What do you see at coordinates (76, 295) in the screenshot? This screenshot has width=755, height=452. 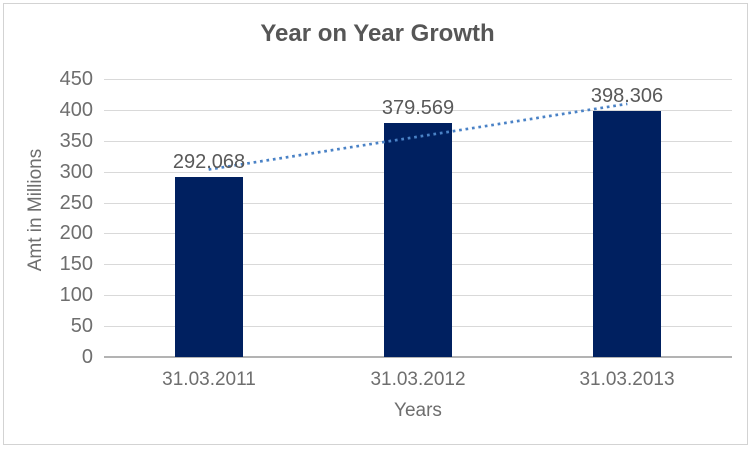 I see `y-tick-label: 100` at bounding box center [76, 295].